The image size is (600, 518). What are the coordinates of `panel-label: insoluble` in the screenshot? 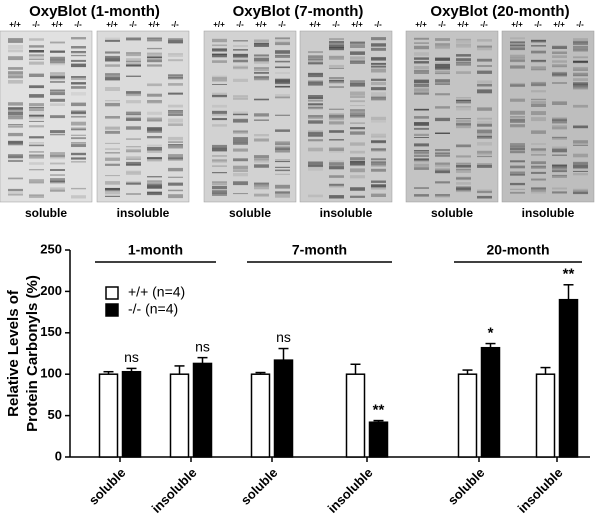 It's located at (346, 213).